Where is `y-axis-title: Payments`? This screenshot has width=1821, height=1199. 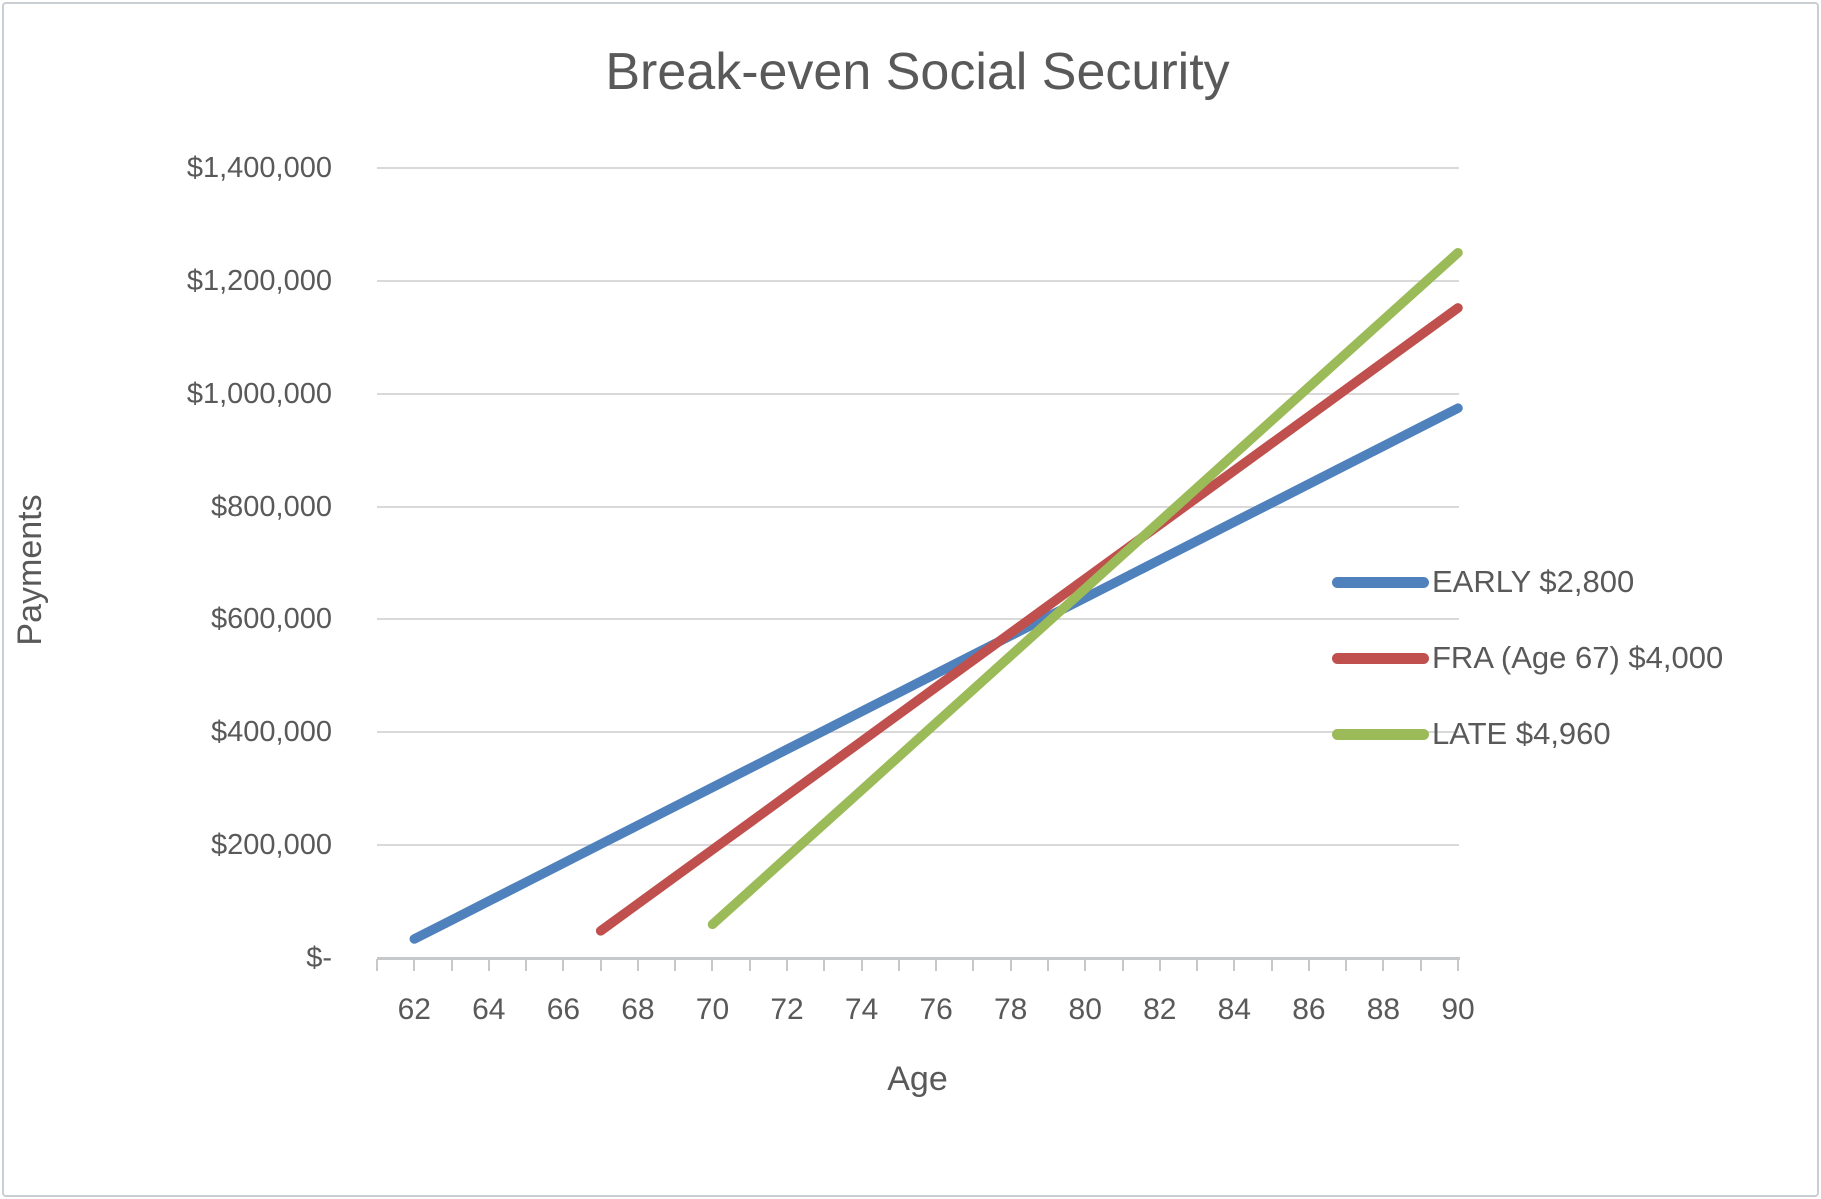 y-axis-title: Payments is located at coordinates (29, 570).